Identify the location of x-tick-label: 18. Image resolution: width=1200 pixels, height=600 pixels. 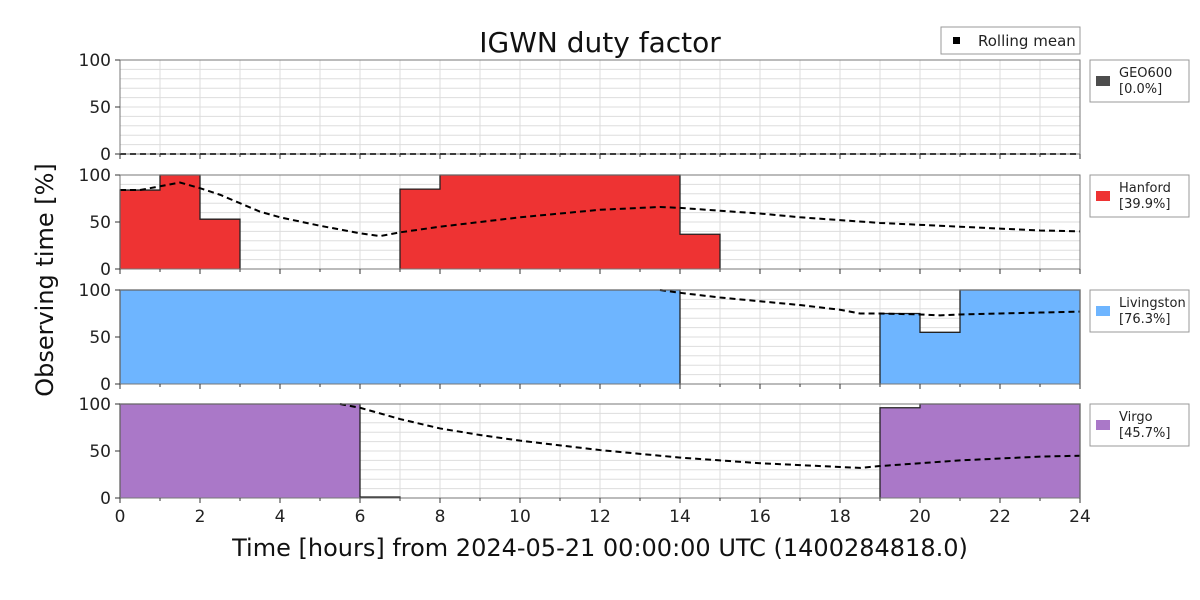
(840, 517).